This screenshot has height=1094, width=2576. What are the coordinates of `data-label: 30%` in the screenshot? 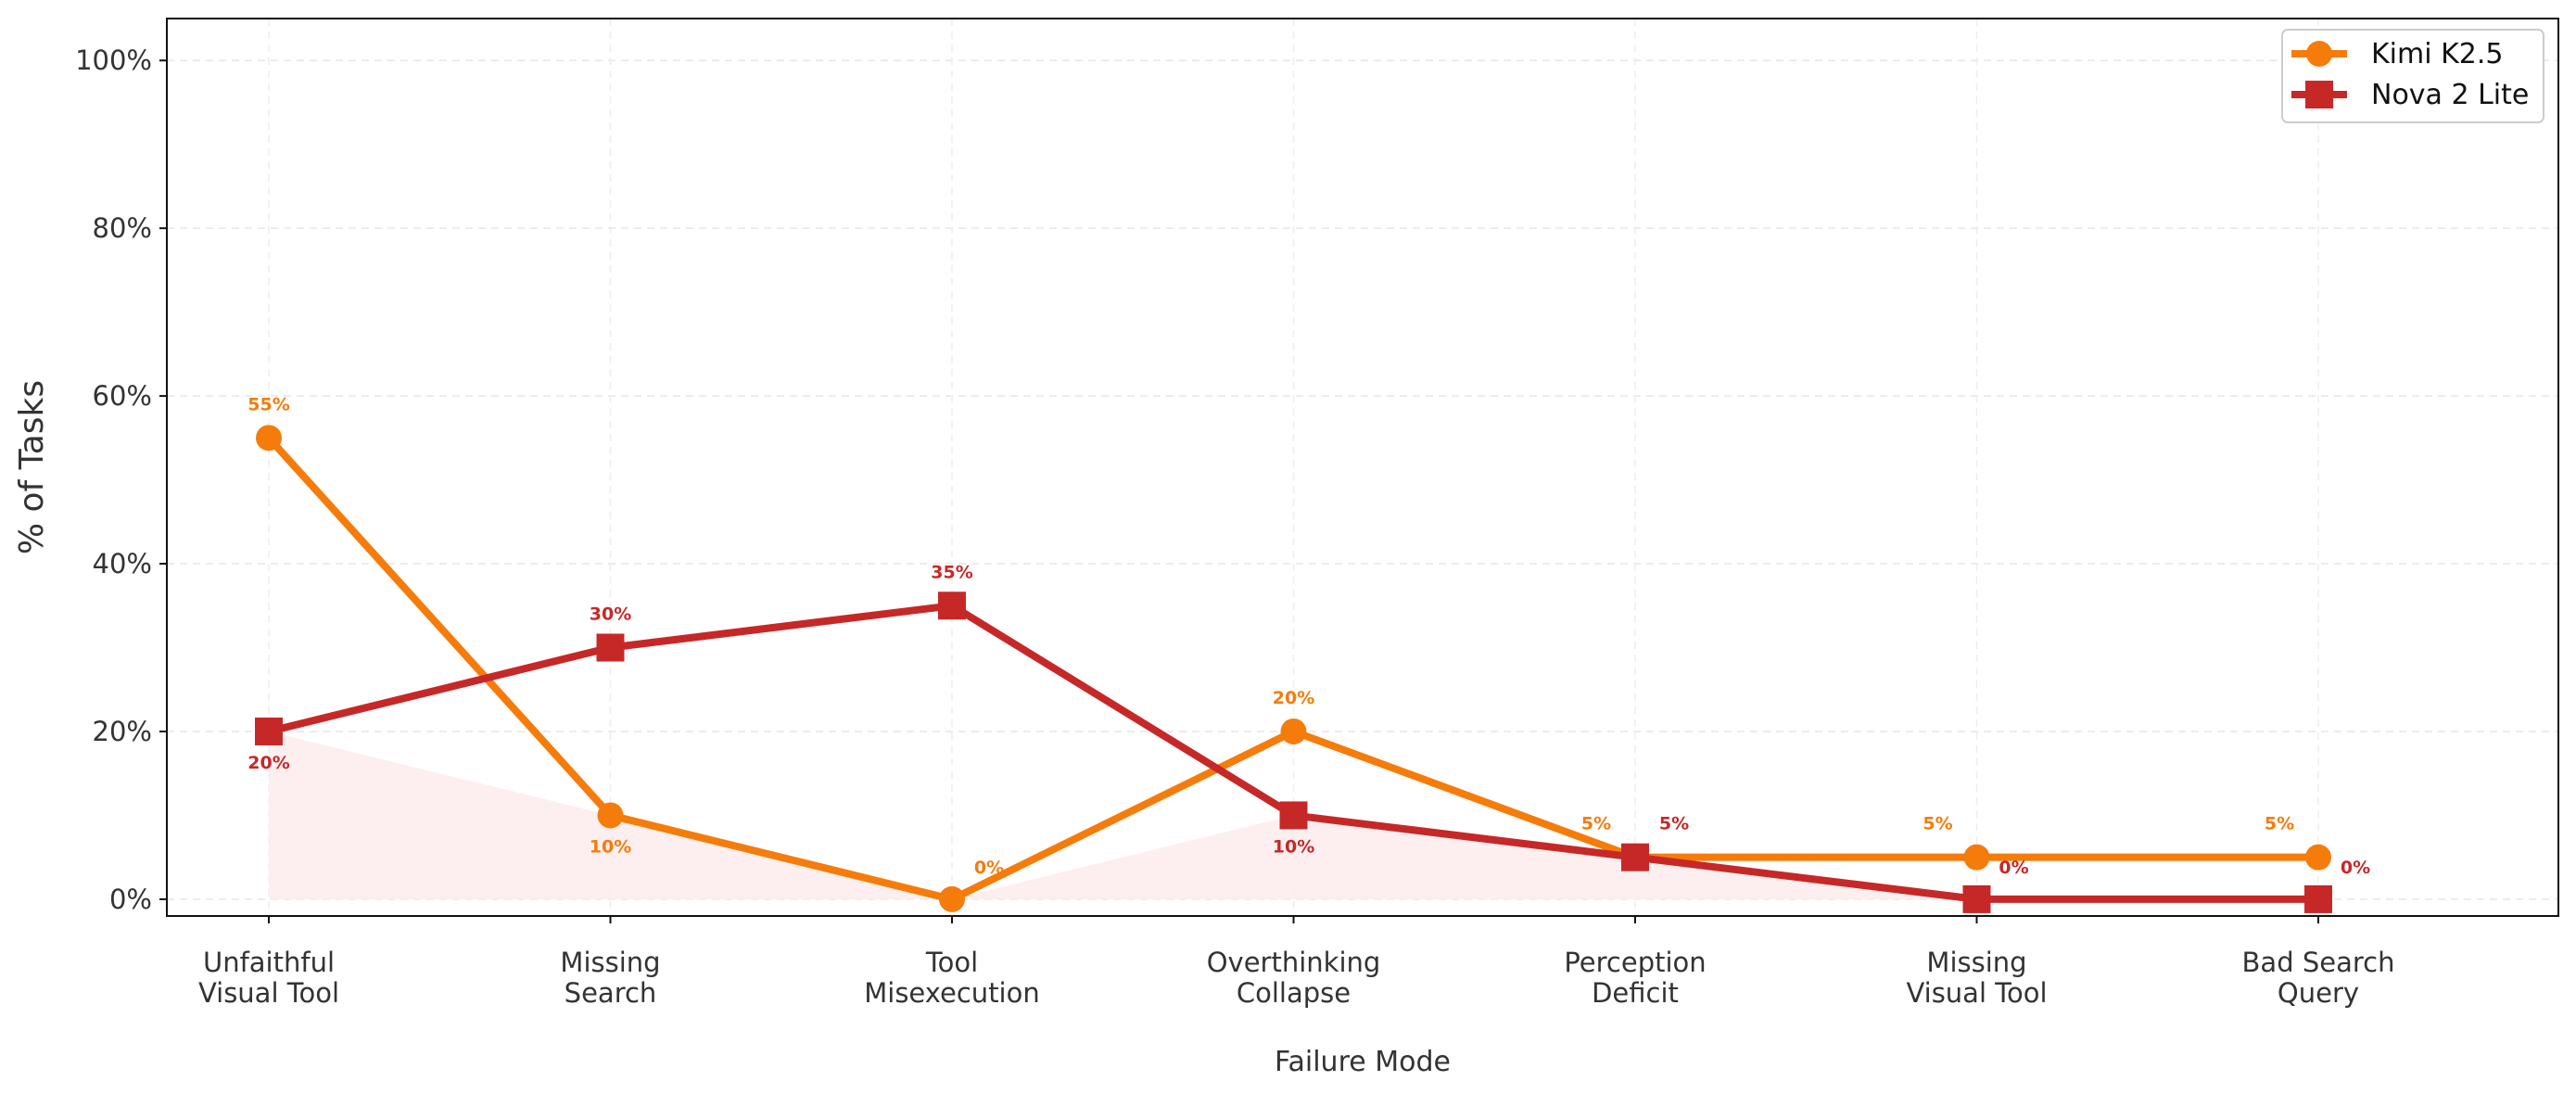 It's located at (610, 614).